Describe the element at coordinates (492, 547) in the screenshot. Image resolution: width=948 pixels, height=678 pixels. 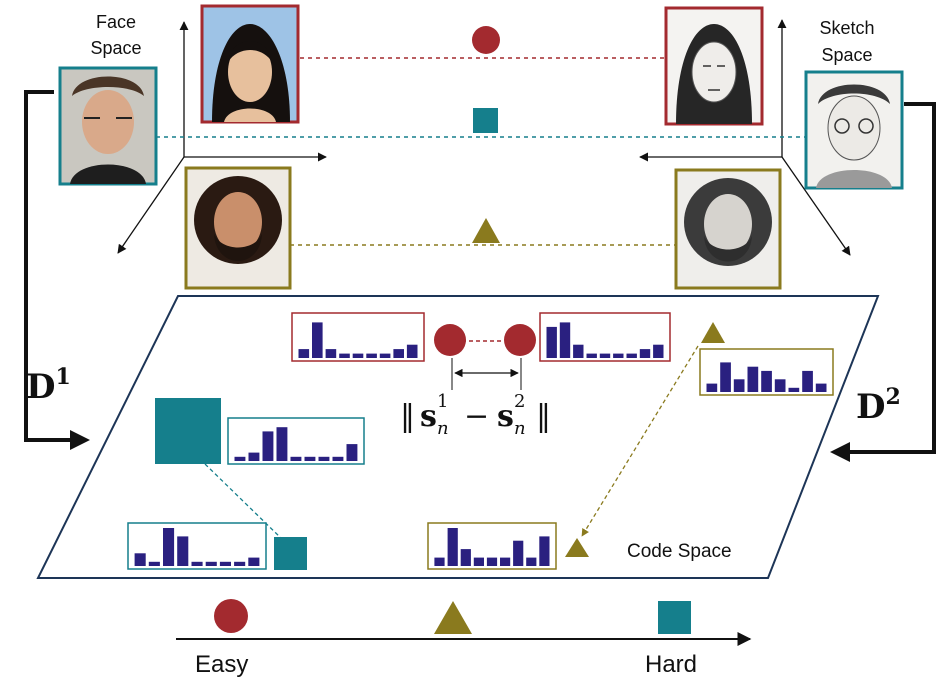
I see `histogram-face-olive` at that location.